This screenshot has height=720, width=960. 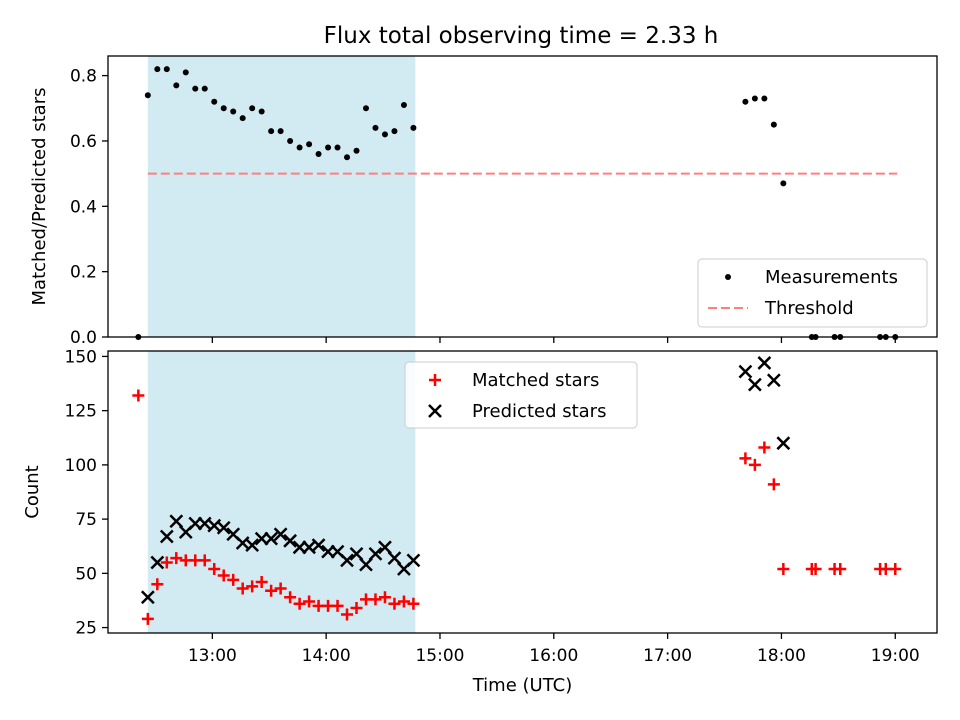 What do you see at coordinates (212, 656) in the screenshot?
I see `x-tick-label: 13:00` at bounding box center [212, 656].